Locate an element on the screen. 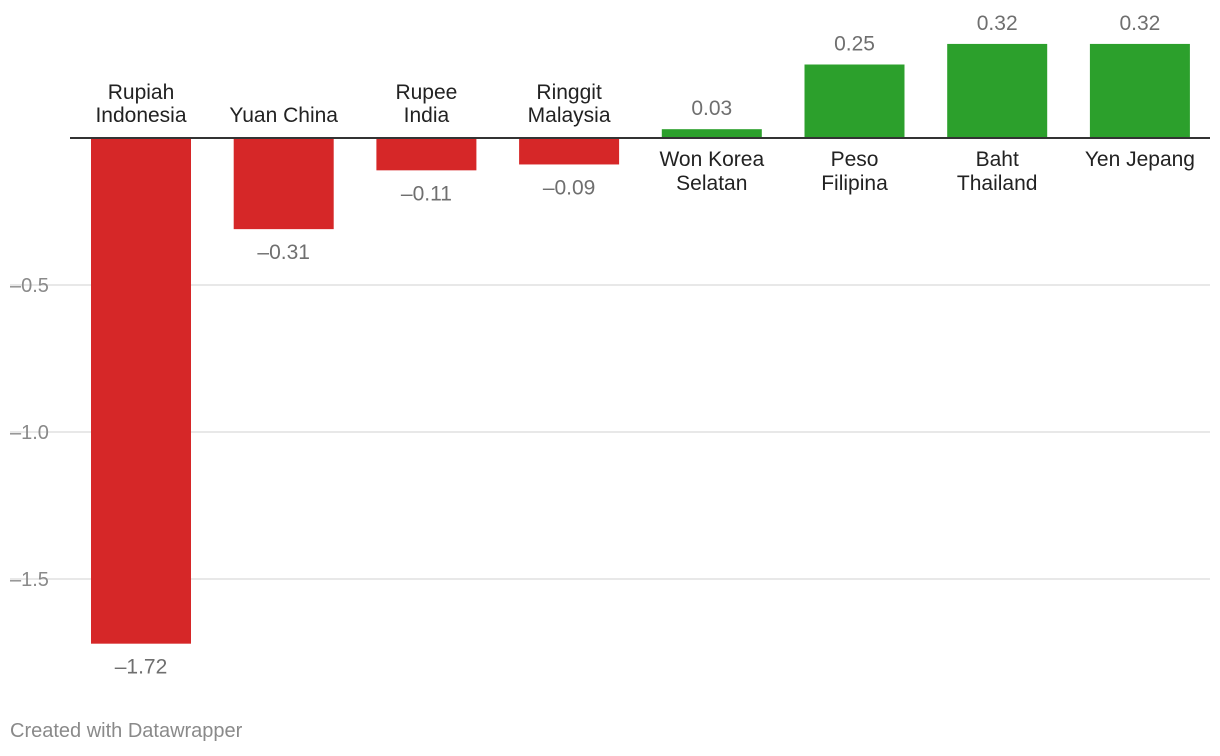 The image size is (1220, 756). data-label: –0.11 is located at coordinates (426, 193).